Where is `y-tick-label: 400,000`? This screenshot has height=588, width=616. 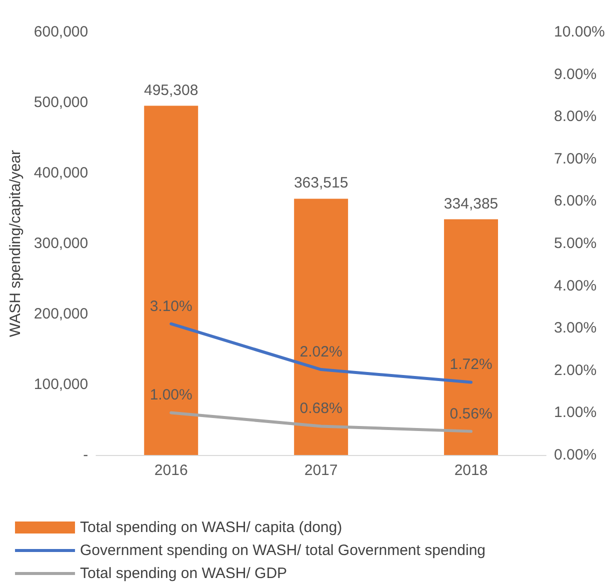
y-tick-label: 400,000 is located at coordinates (61, 173).